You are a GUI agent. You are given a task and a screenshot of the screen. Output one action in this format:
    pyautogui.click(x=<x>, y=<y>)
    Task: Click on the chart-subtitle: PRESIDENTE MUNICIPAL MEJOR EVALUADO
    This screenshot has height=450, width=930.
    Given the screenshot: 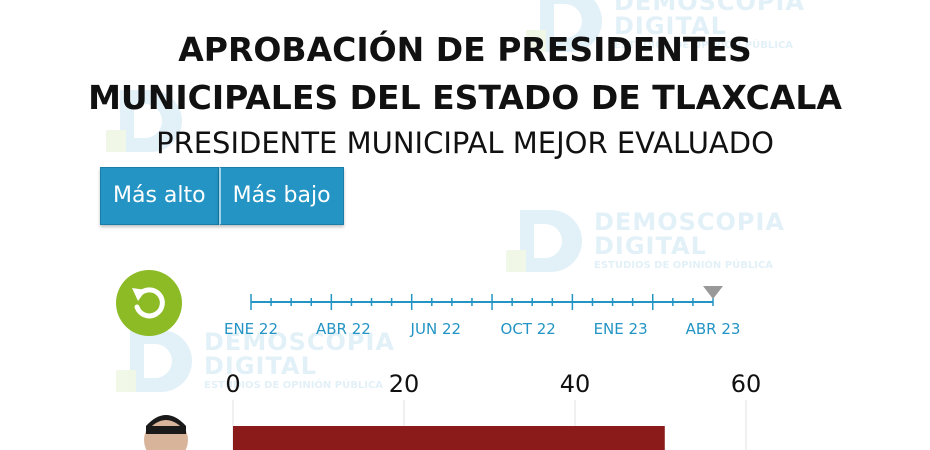 What is the action you would take?
    pyautogui.click(x=465, y=143)
    